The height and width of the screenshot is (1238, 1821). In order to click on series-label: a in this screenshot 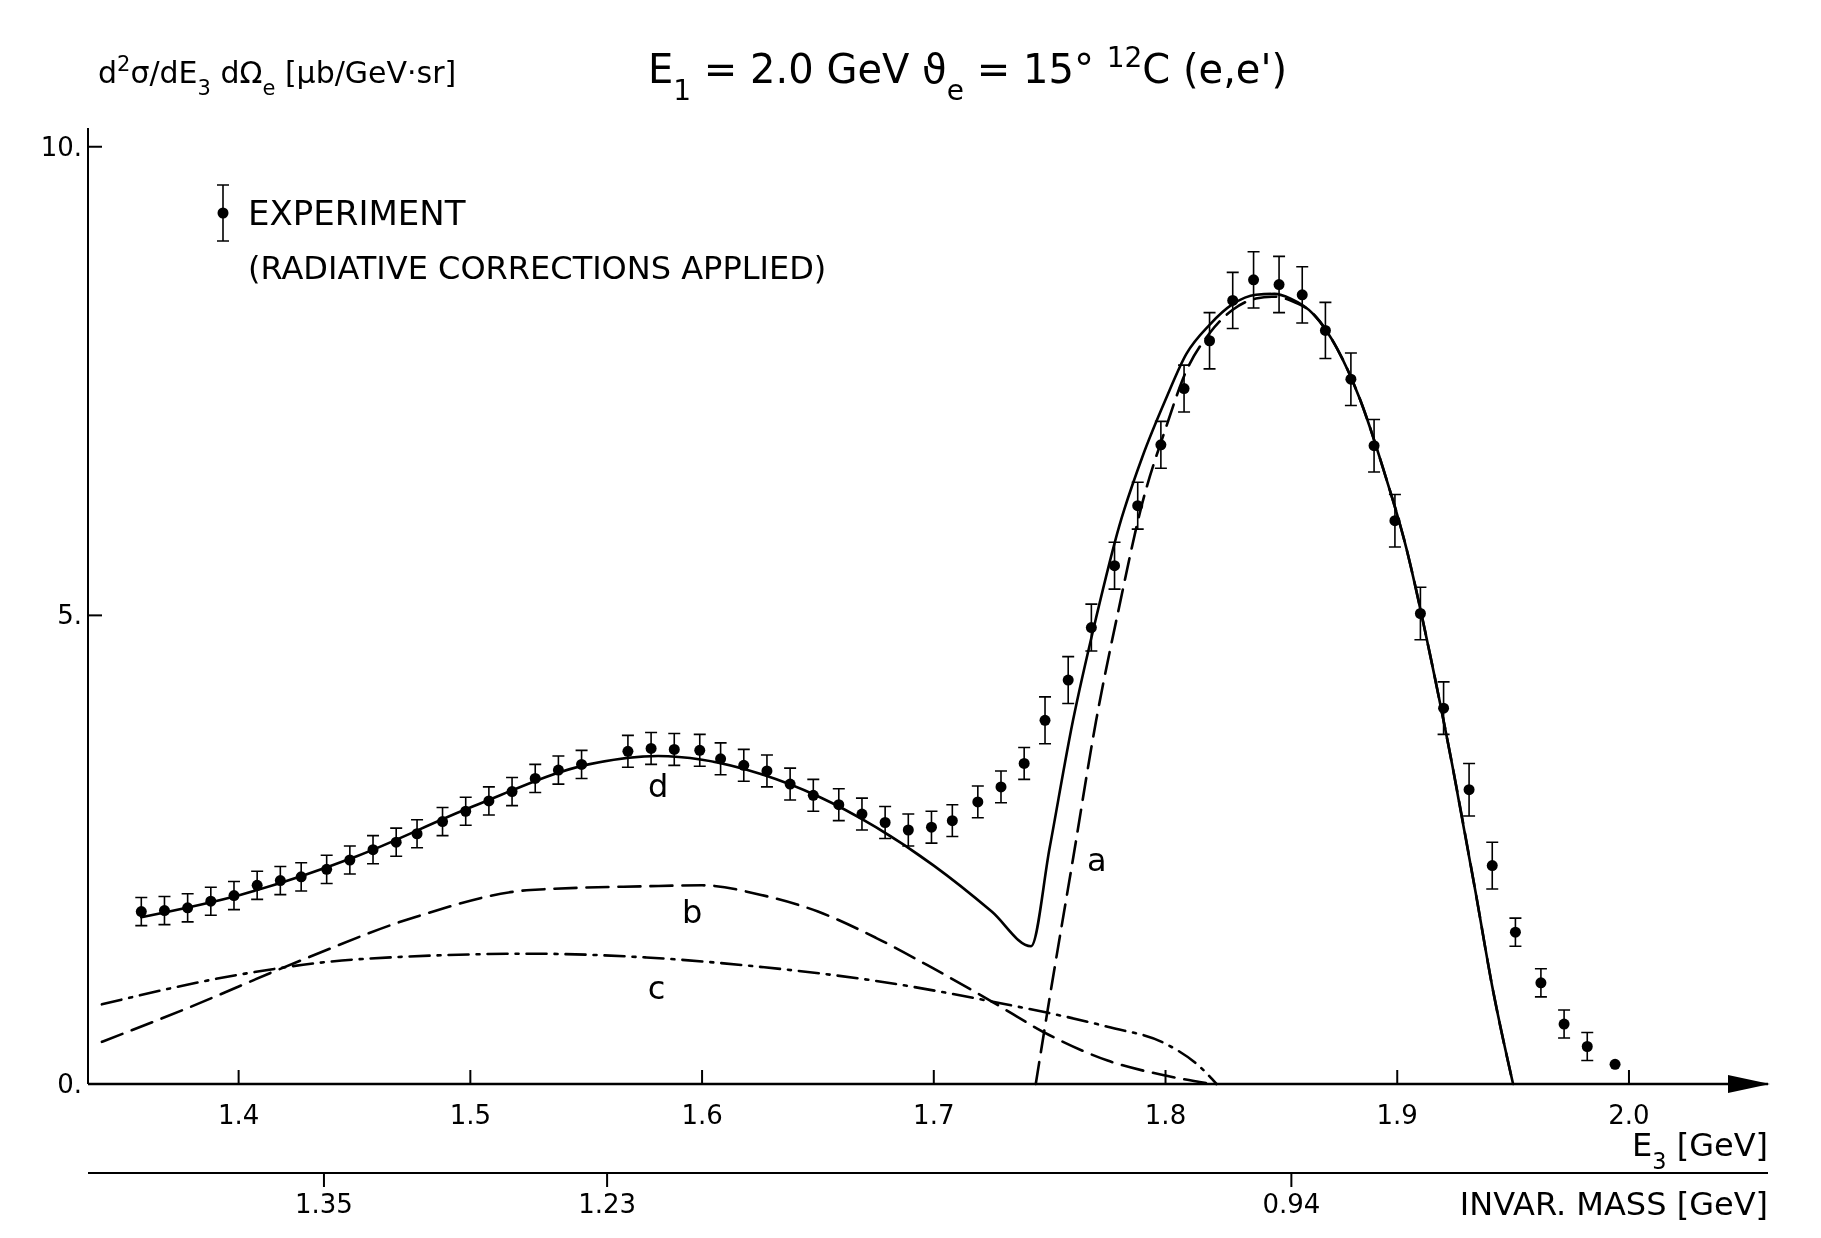, I will do `click(1097, 860)`.